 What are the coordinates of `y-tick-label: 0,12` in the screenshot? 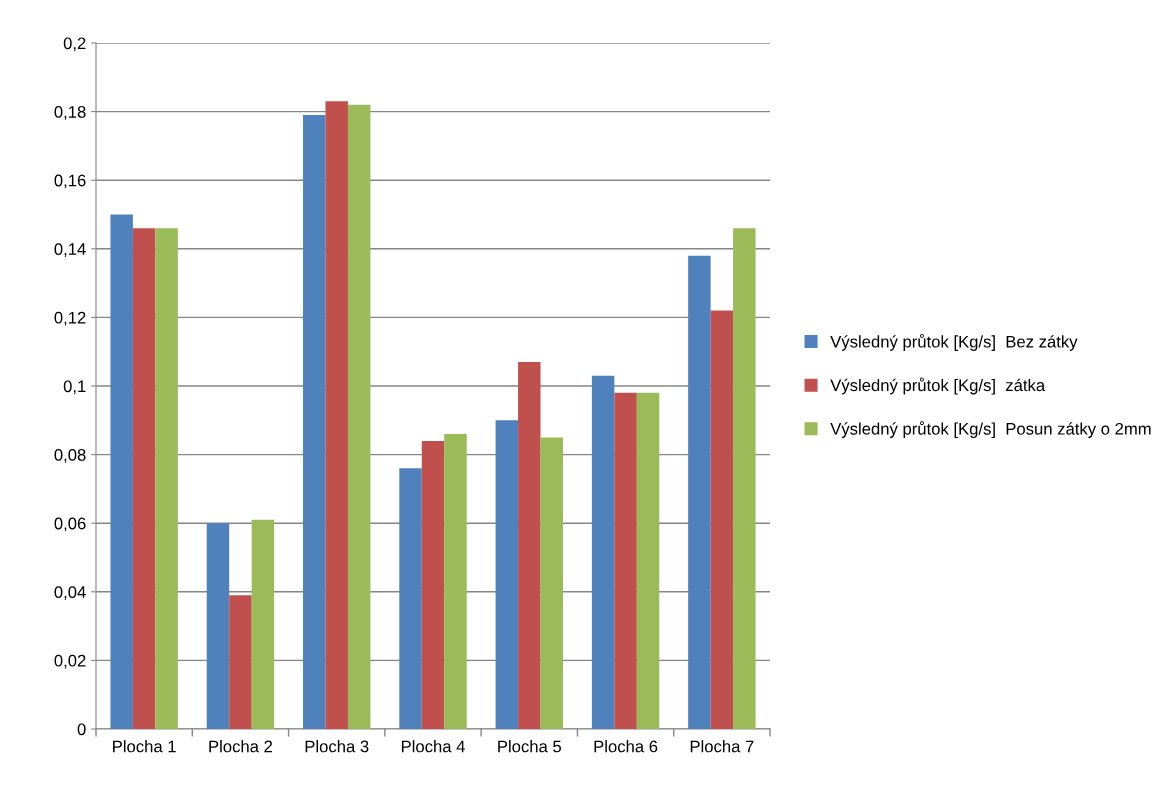 It's located at (70, 318).